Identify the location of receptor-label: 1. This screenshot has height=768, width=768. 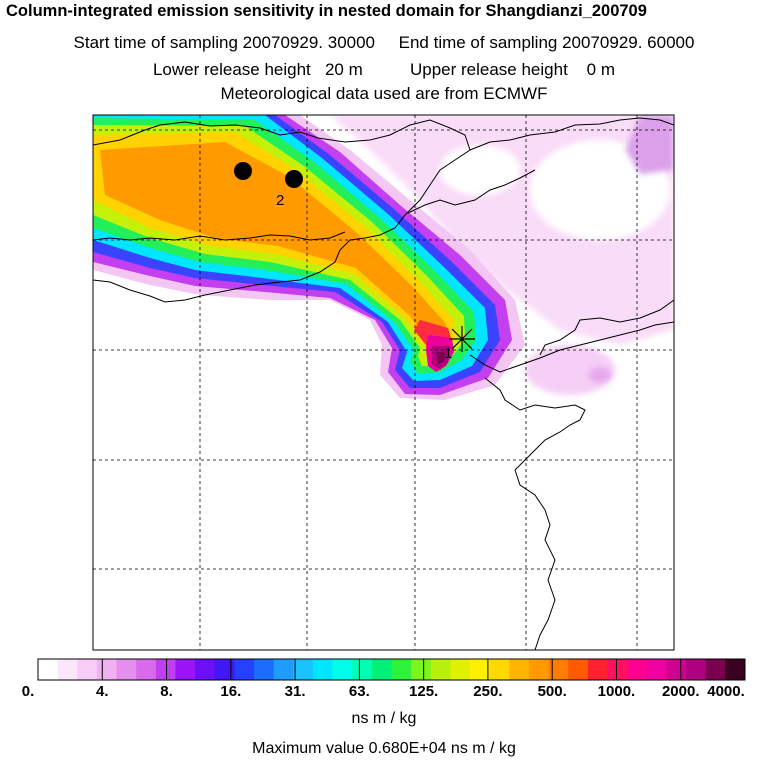
(448, 353).